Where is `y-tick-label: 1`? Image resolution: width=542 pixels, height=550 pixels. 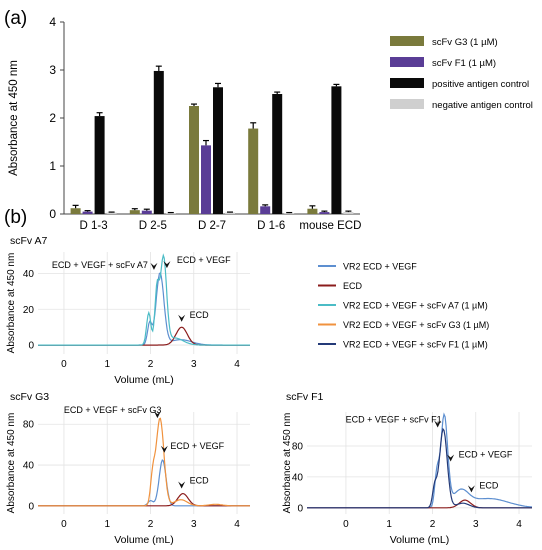 y-tick-label: 1 is located at coordinates (52, 166).